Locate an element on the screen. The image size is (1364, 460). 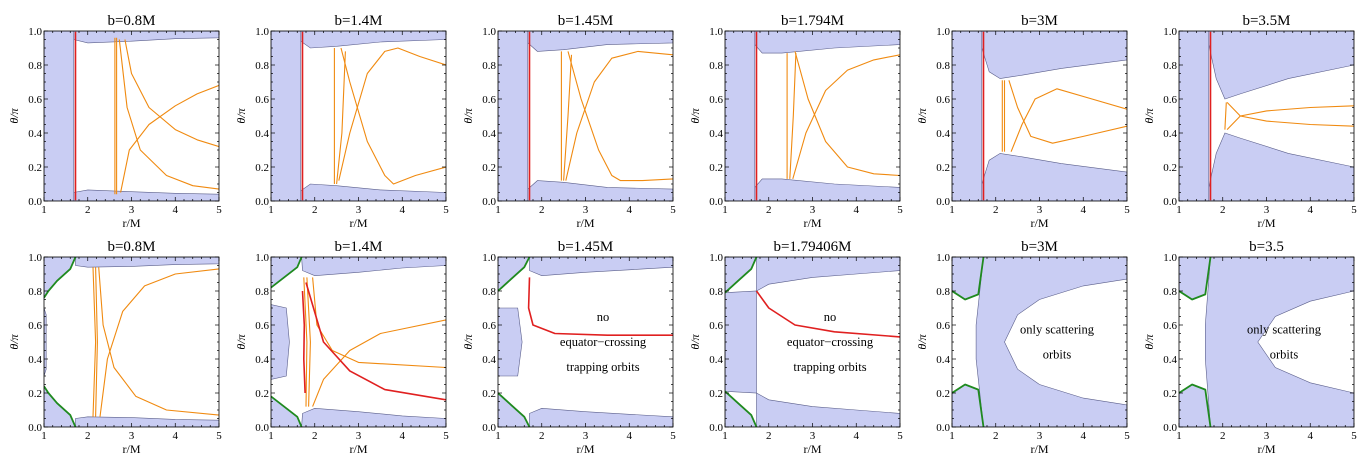
annotation-line: trapping orbits is located at coordinates (602, 367).